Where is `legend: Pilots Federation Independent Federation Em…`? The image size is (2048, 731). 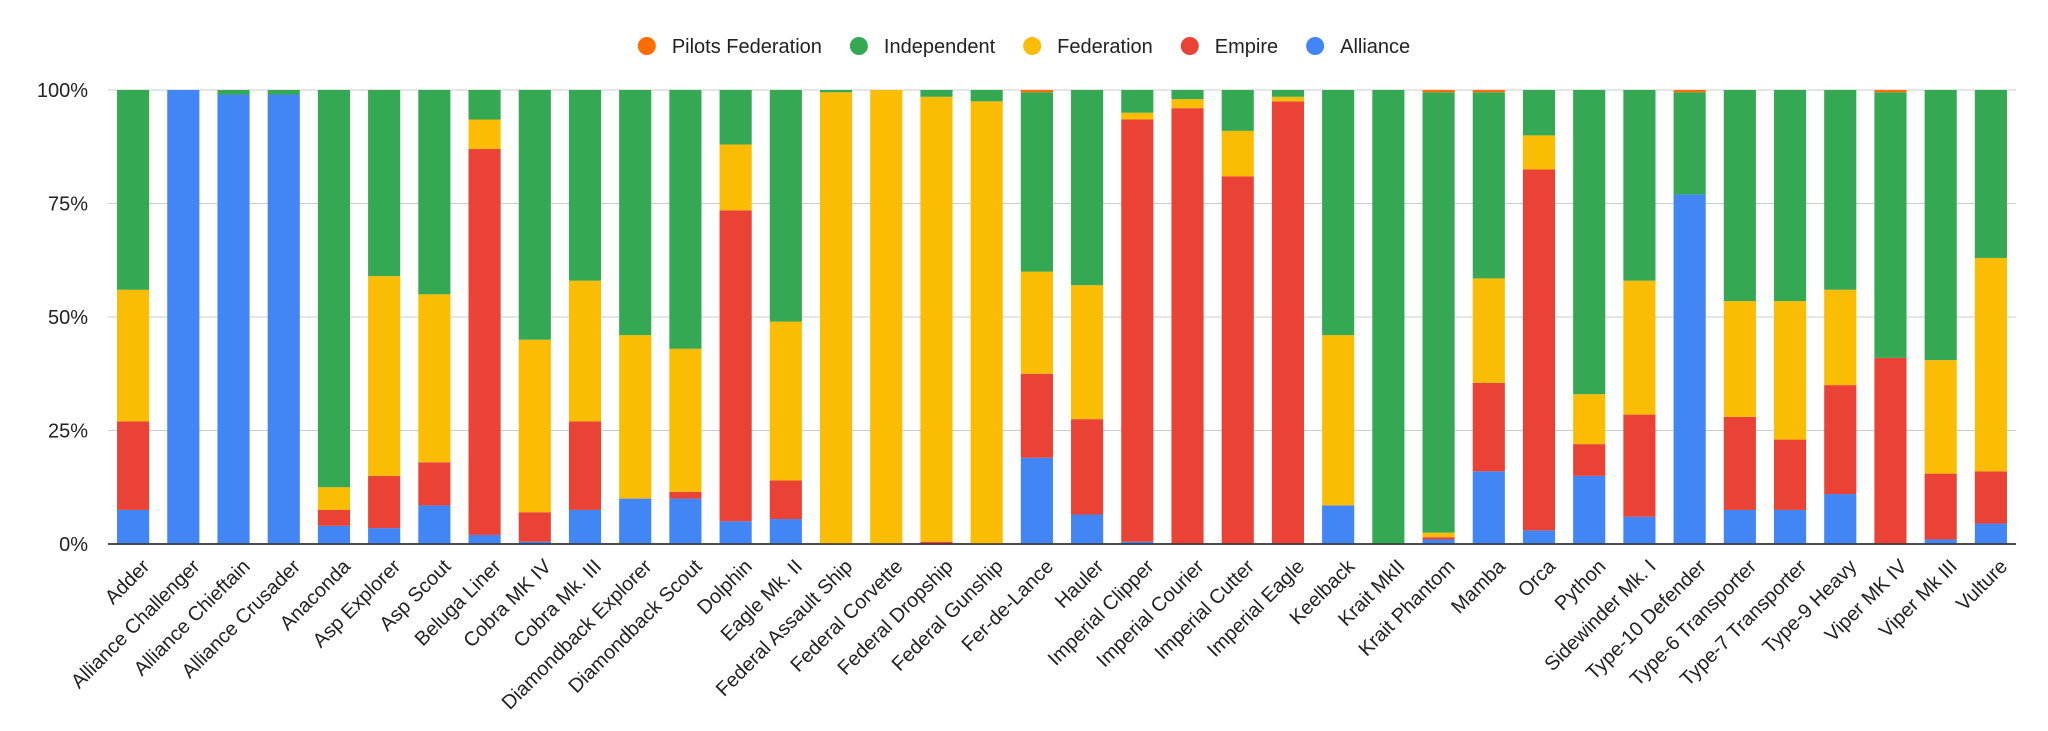 legend: Pilots Federation Independent Federation Em… is located at coordinates (1023, 47).